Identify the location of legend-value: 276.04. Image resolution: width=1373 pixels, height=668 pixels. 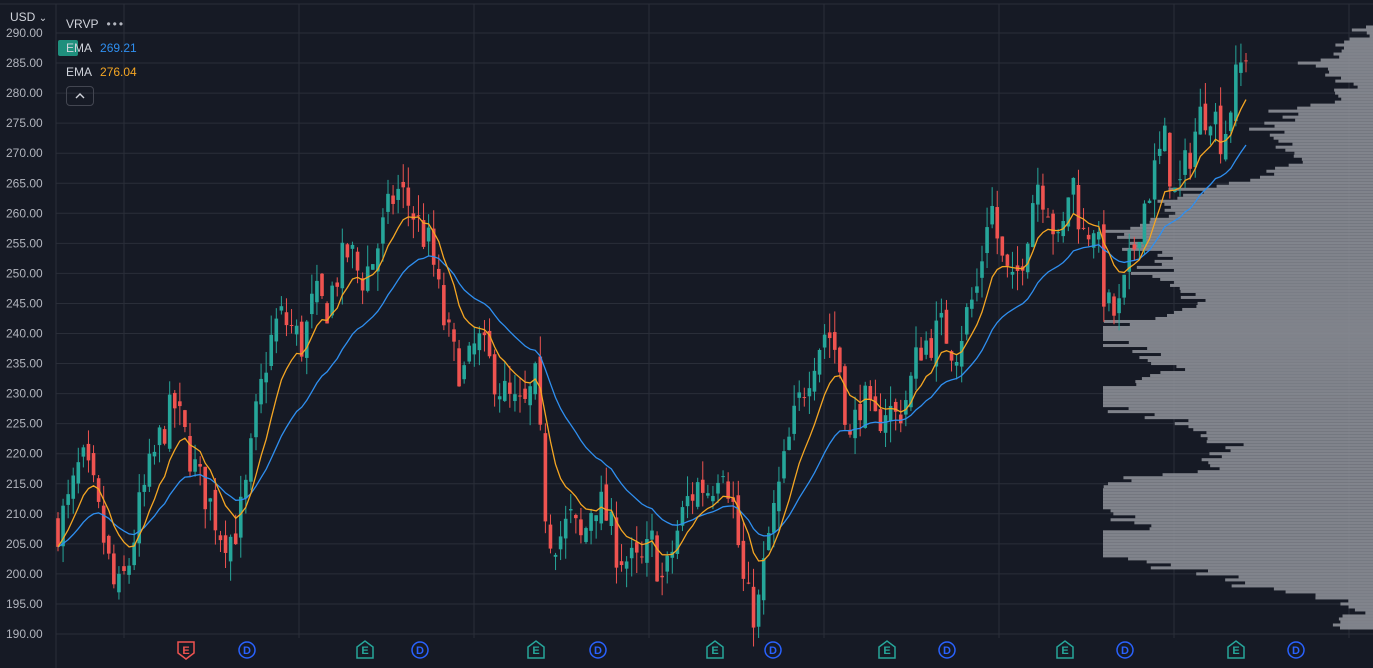
(118, 72).